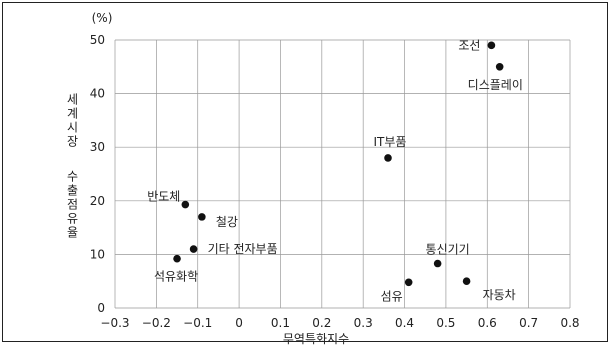 This screenshot has width=612, height=346. I want to click on x-tick-label: 0.4, so click(404, 323).